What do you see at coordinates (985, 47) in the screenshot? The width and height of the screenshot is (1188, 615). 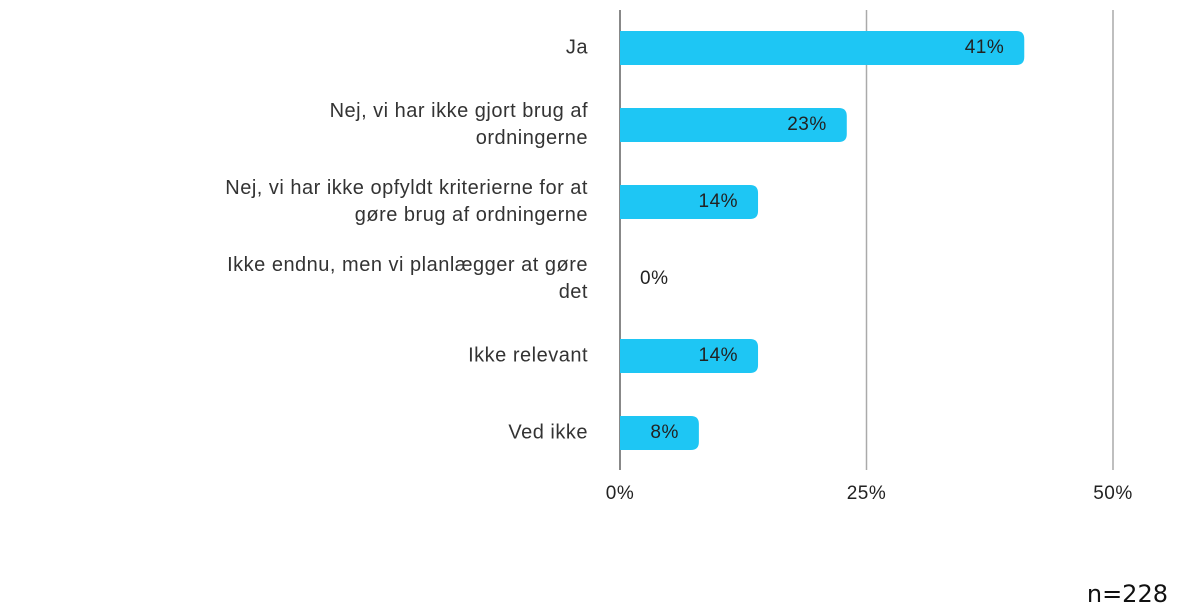 I see `value-label: 41%` at bounding box center [985, 47].